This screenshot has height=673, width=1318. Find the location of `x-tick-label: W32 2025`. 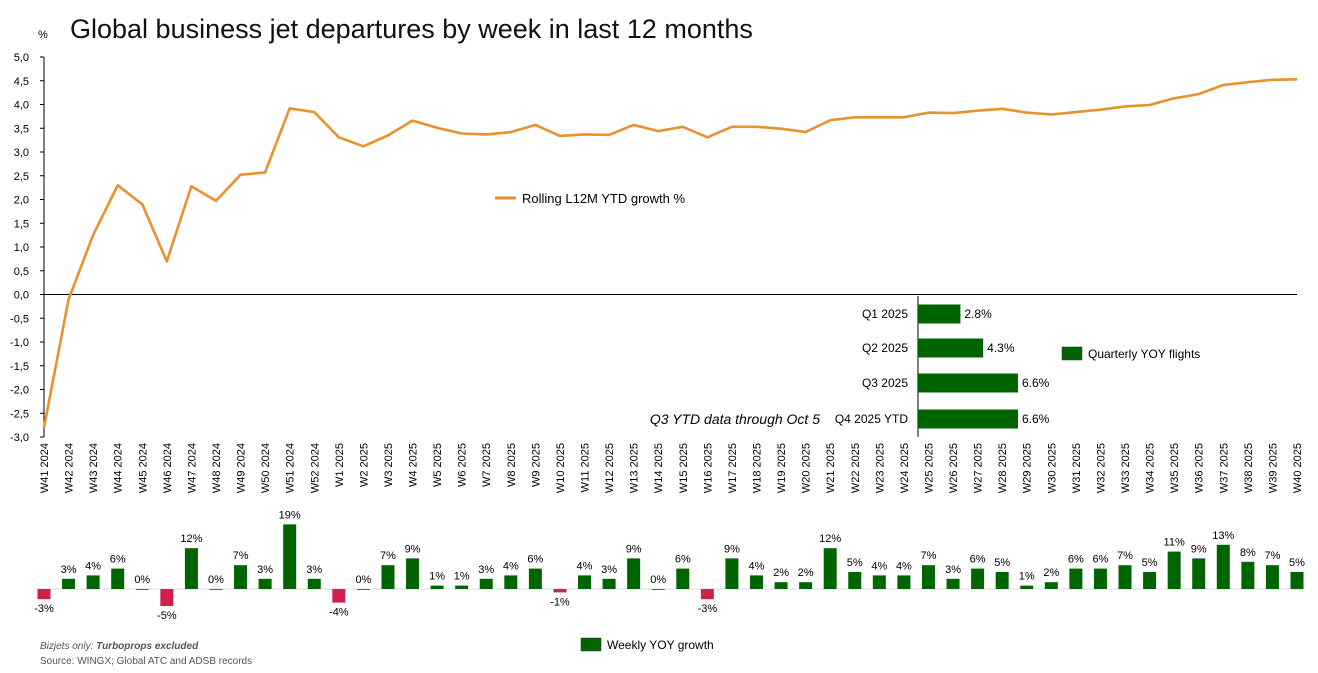

x-tick-label: W32 2025 is located at coordinates (1101, 468).